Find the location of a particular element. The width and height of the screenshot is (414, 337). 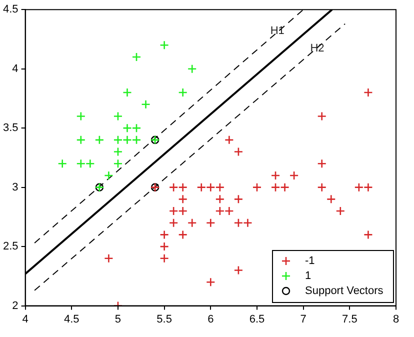

x-tick-label: 5.5 is located at coordinates (164, 319).